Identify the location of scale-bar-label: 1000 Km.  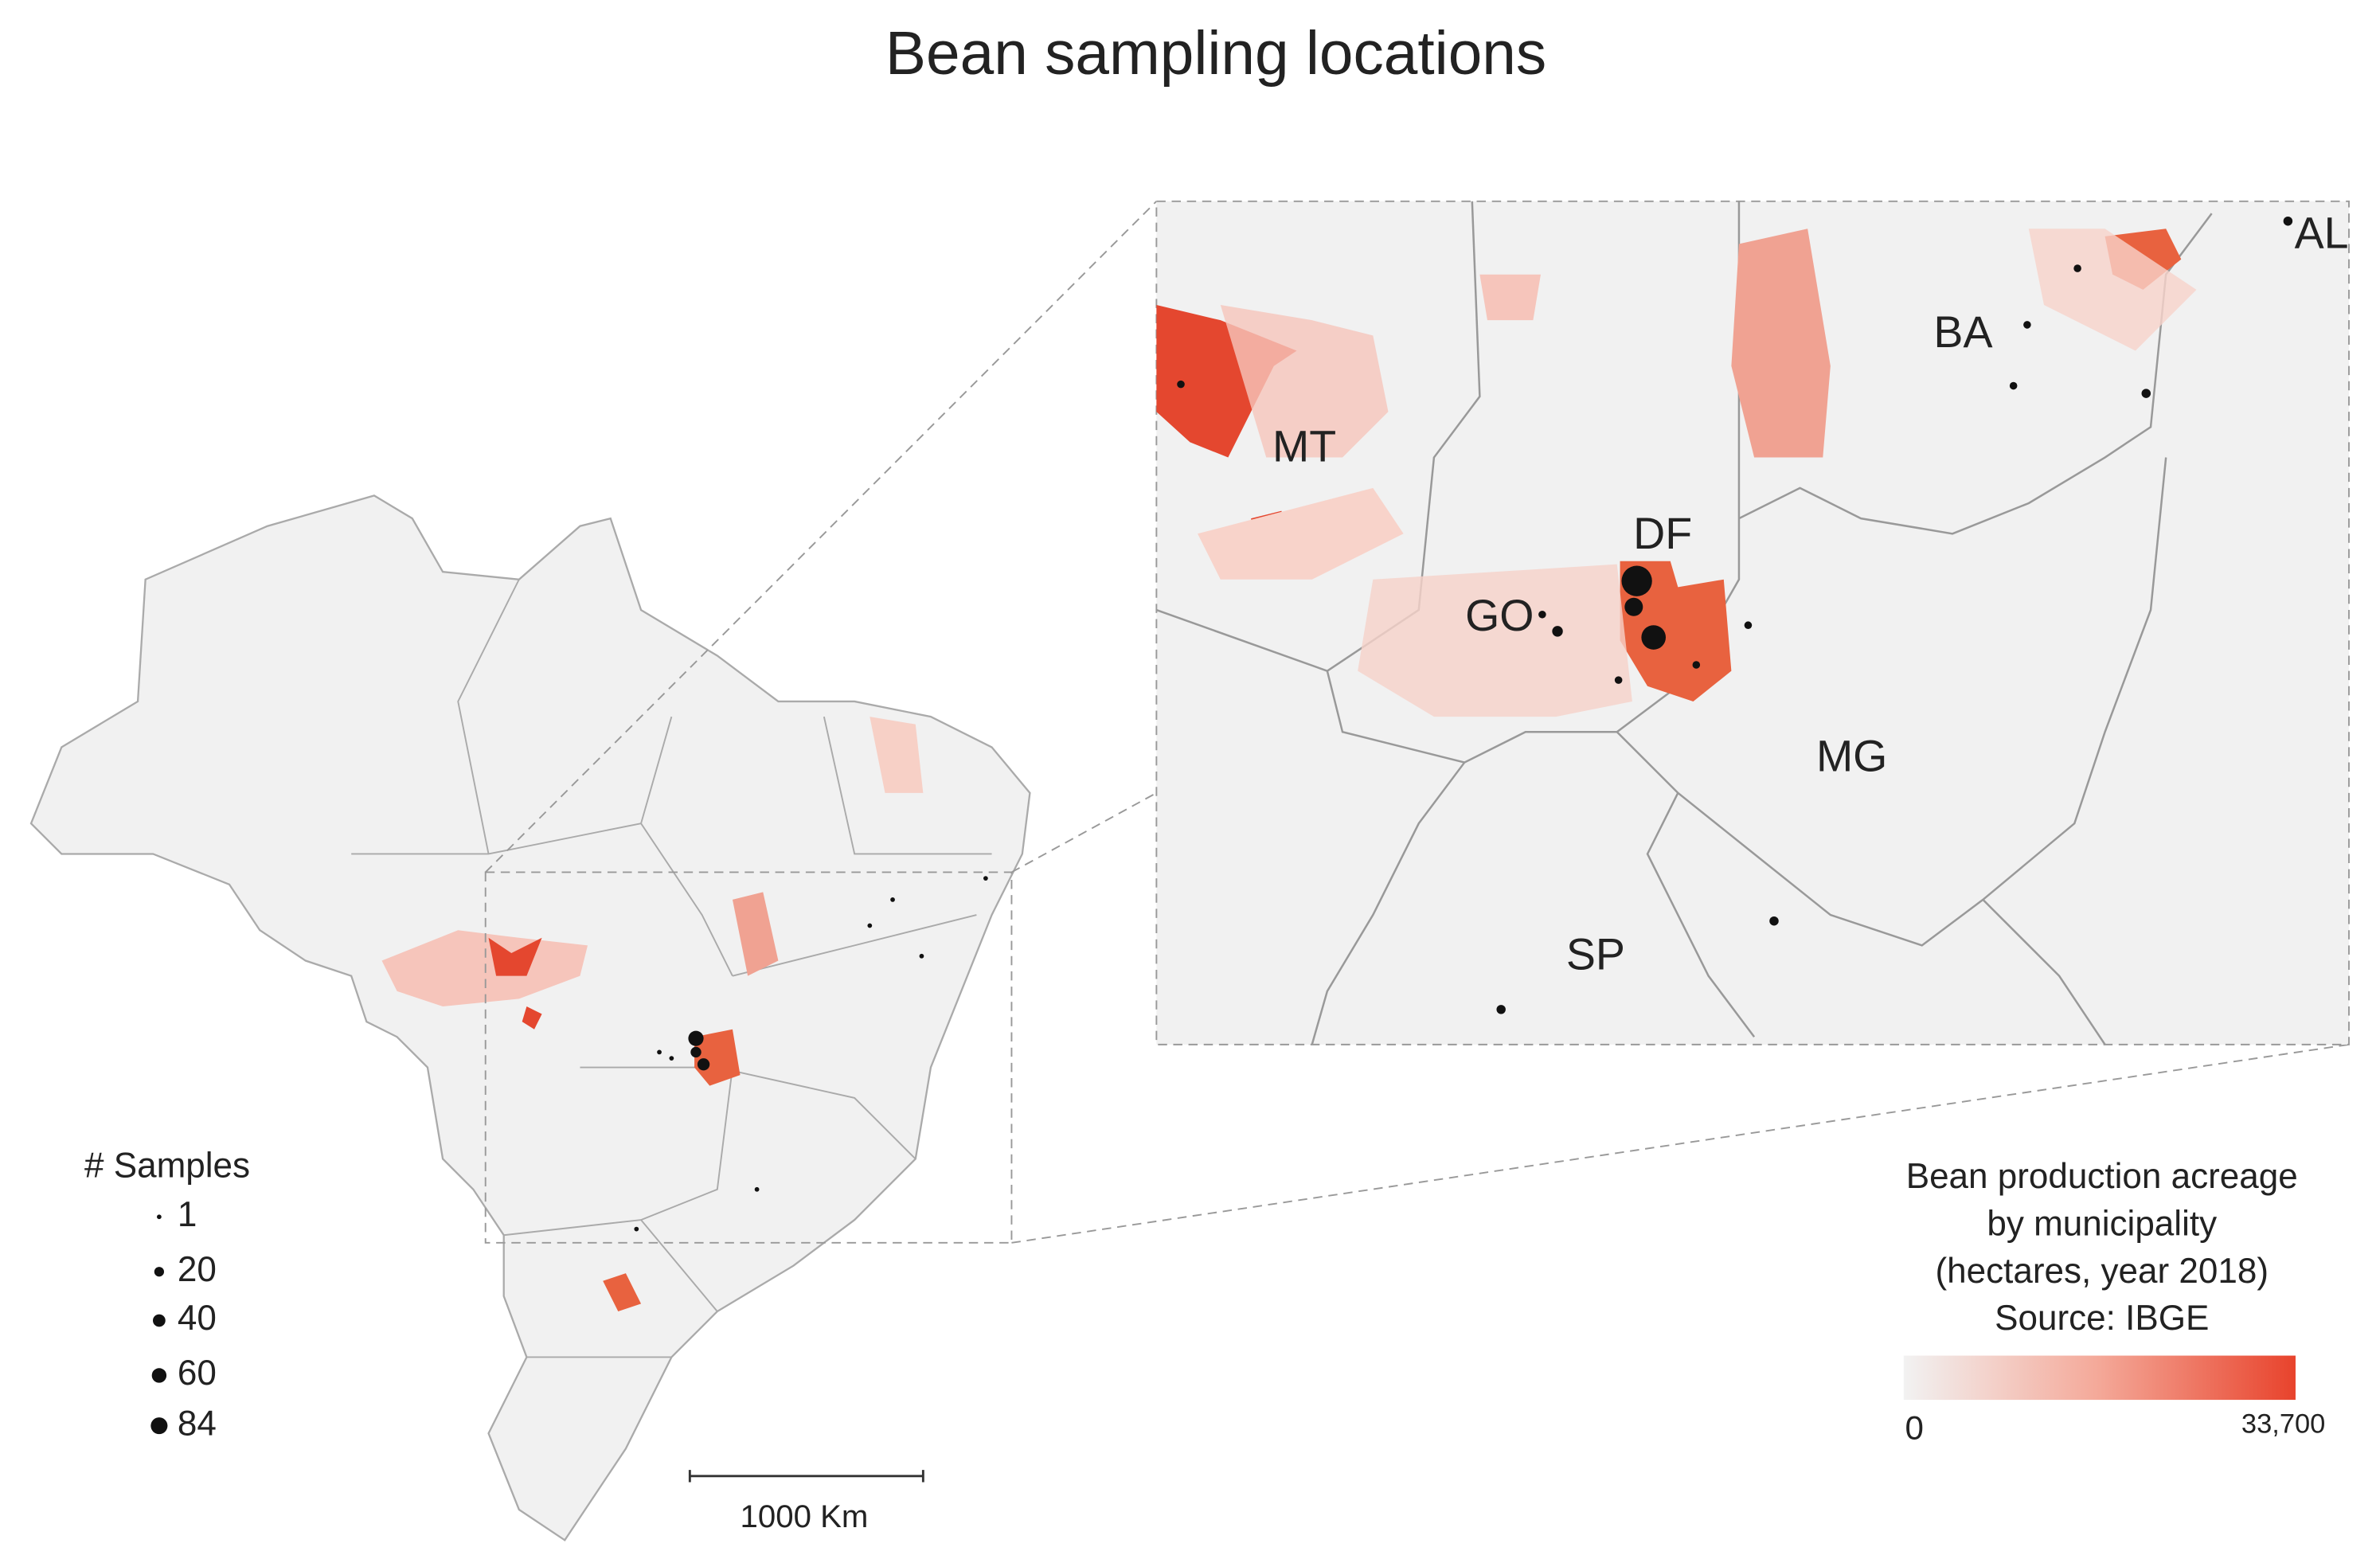
(805, 1516).